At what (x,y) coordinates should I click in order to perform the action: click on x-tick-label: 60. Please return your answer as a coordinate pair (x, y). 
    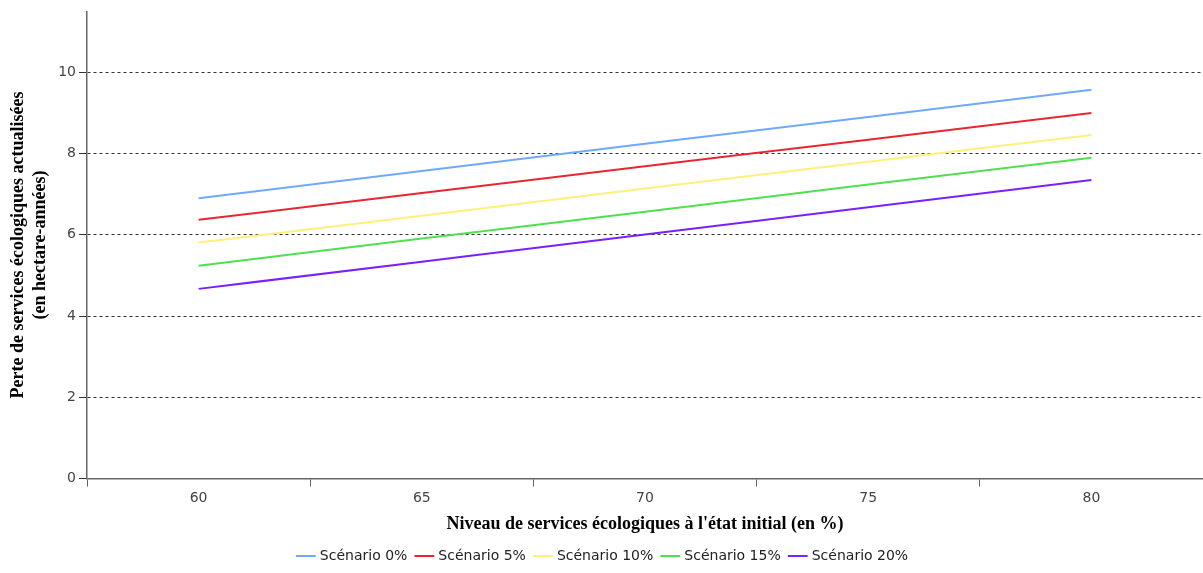
    Looking at the image, I should click on (198, 496).